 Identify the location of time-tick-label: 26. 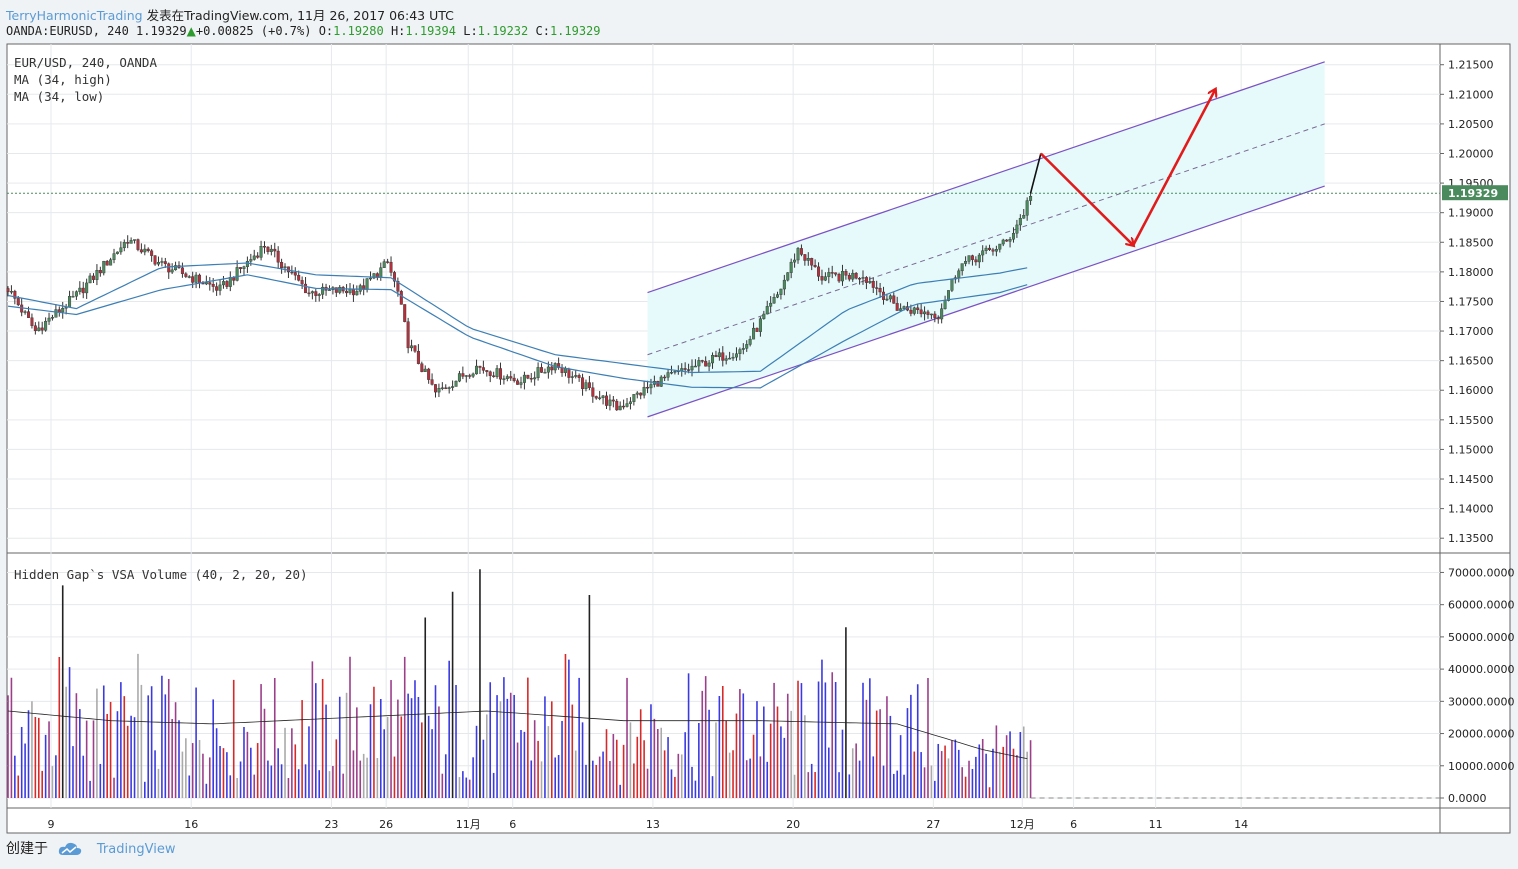
(386, 824).